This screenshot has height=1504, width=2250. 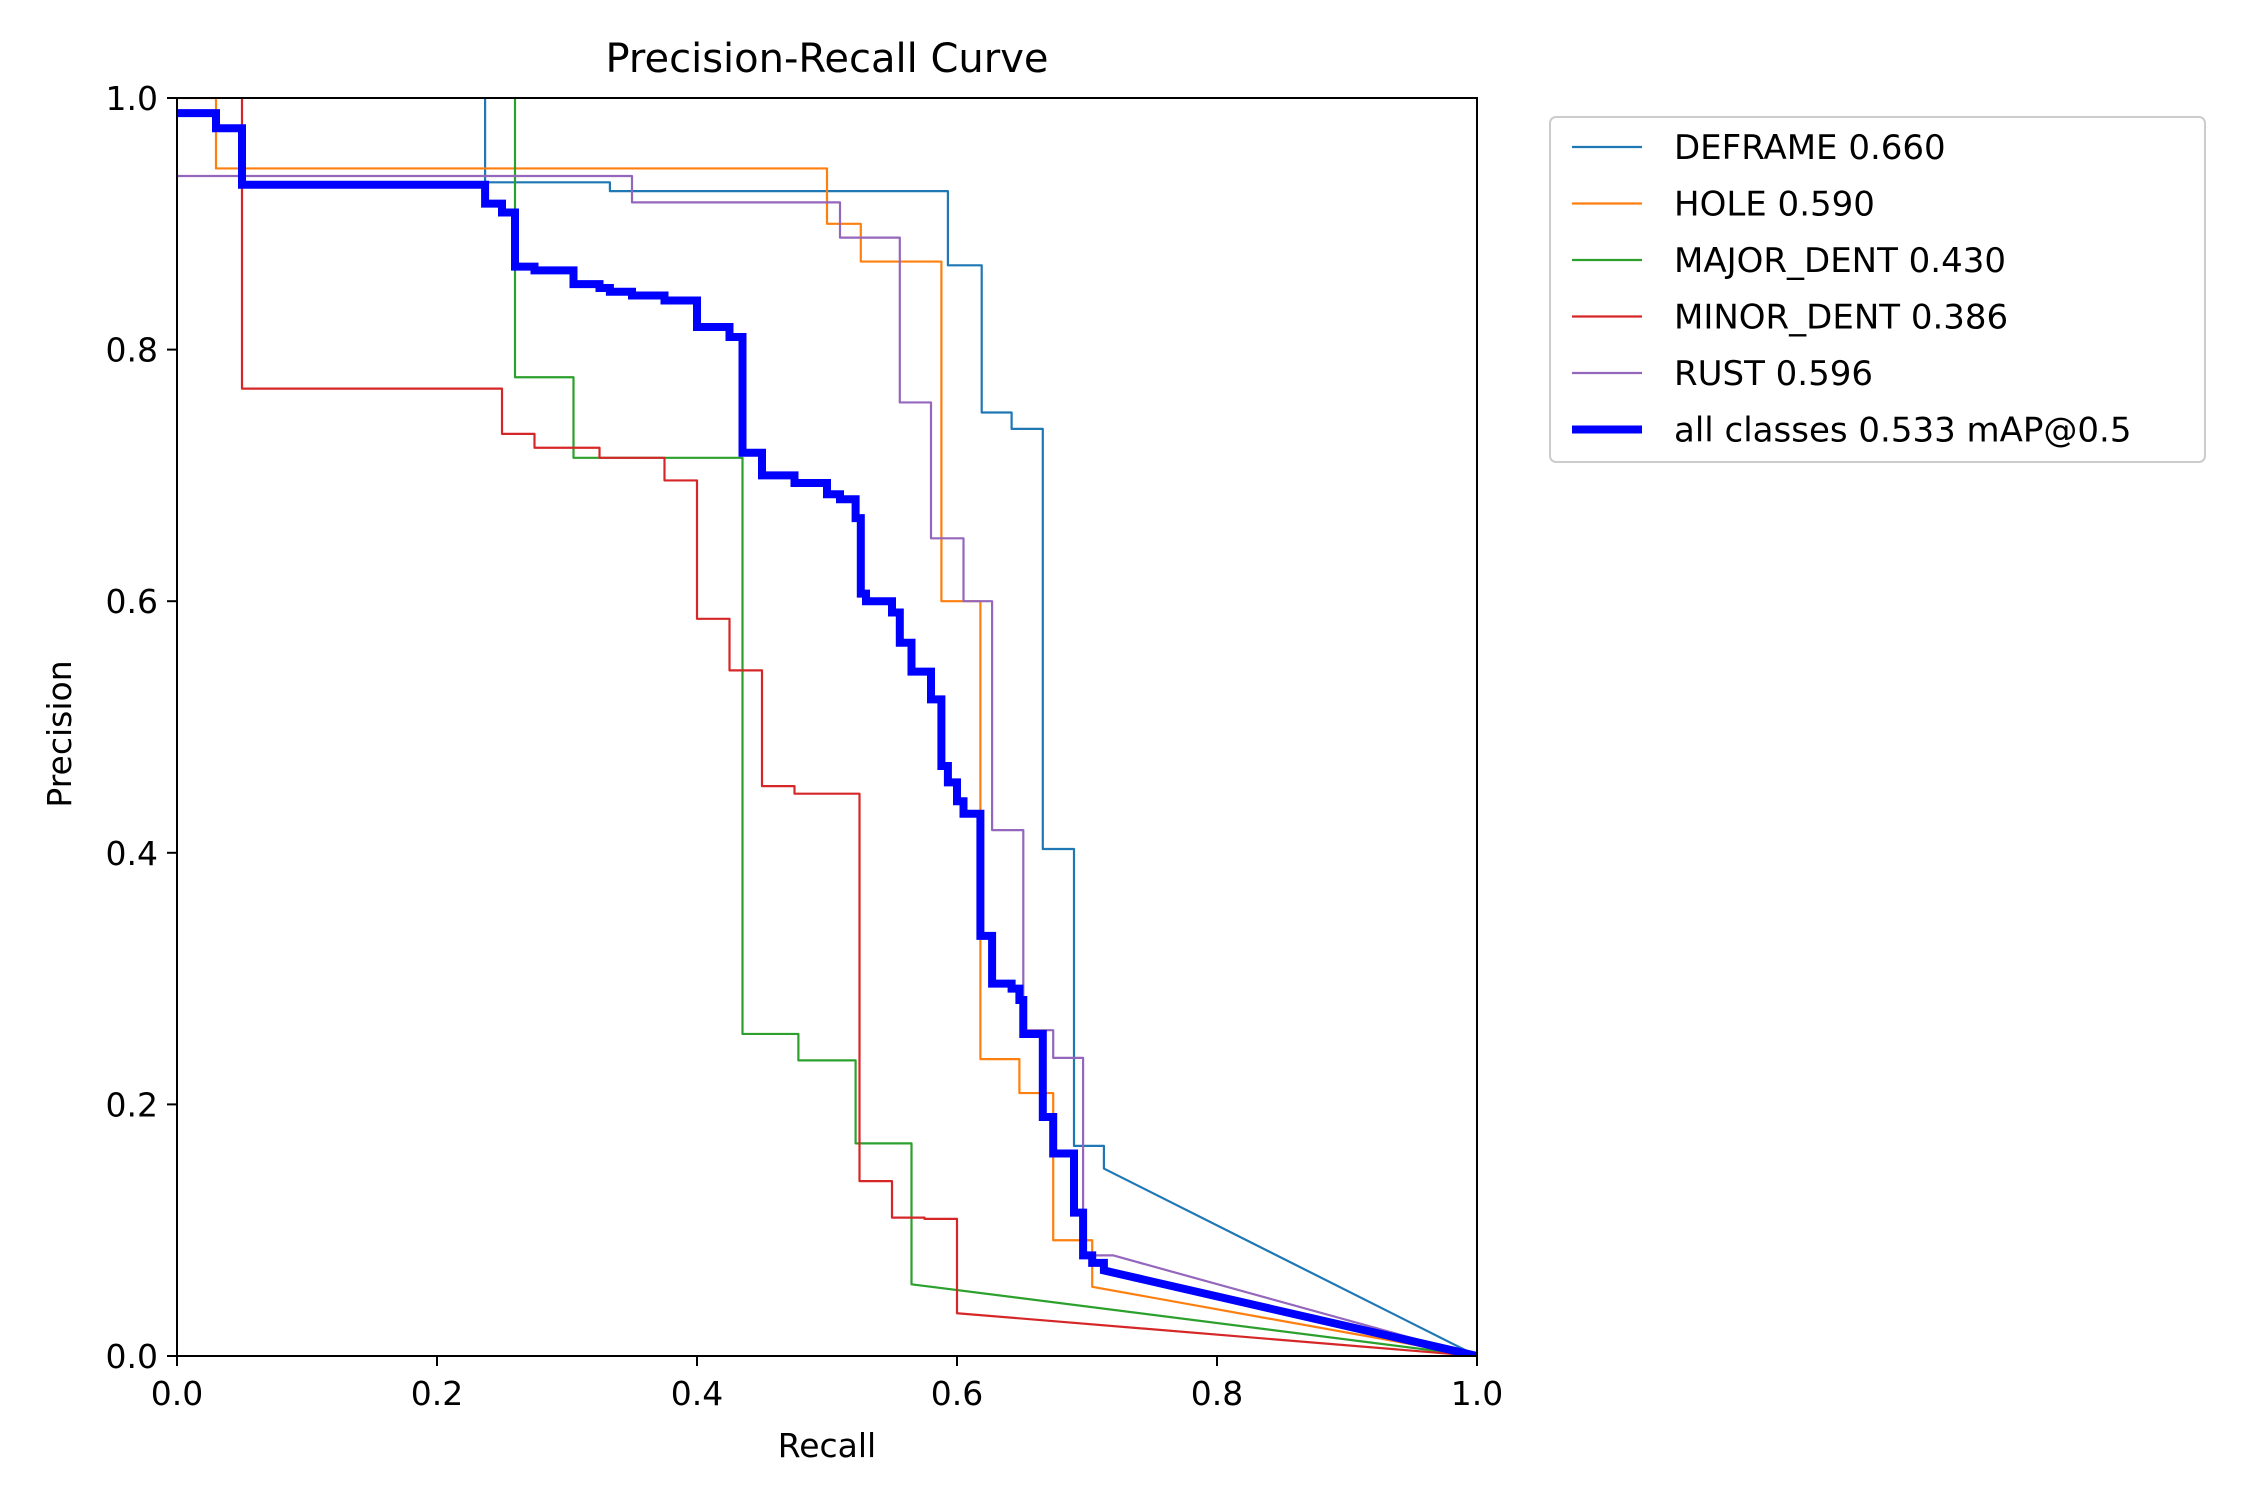 What do you see at coordinates (1841, 318) in the screenshot?
I see `legend-label-minor-dent: MINOR_DENT 0.386` at bounding box center [1841, 318].